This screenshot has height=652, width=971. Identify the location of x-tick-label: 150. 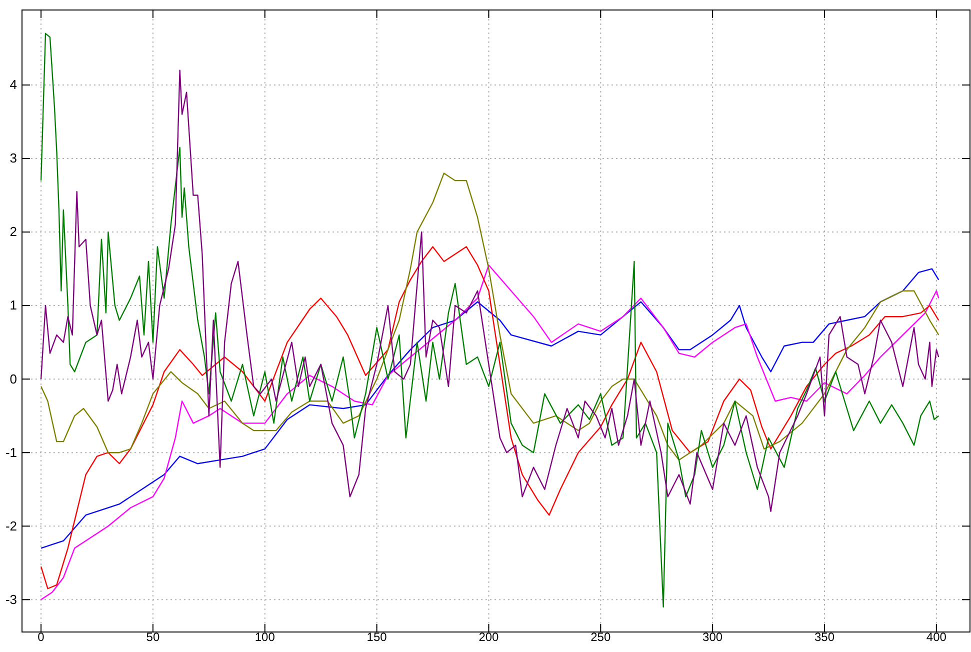
(377, 637).